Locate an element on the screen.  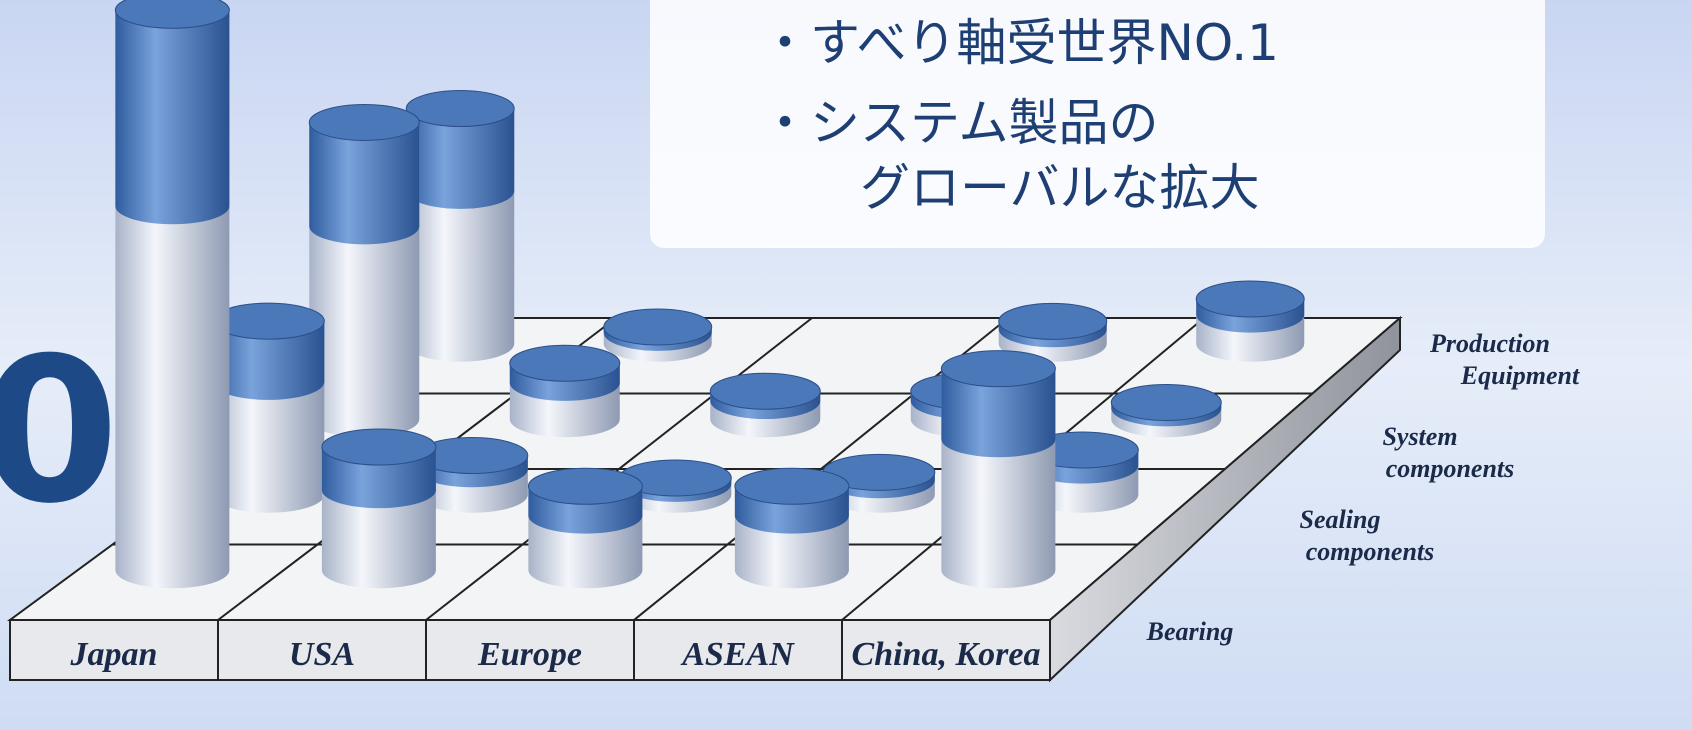
logo-fragment: 0 is located at coordinates (59, 431).